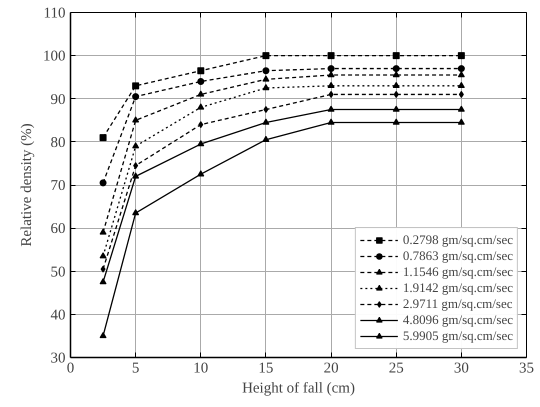 Image resolution: width=540 pixels, height=407 pixels. What do you see at coordinates (266, 368) in the screenshot?
I see `x-tick-label: 15` at bounding box center [266, 368].